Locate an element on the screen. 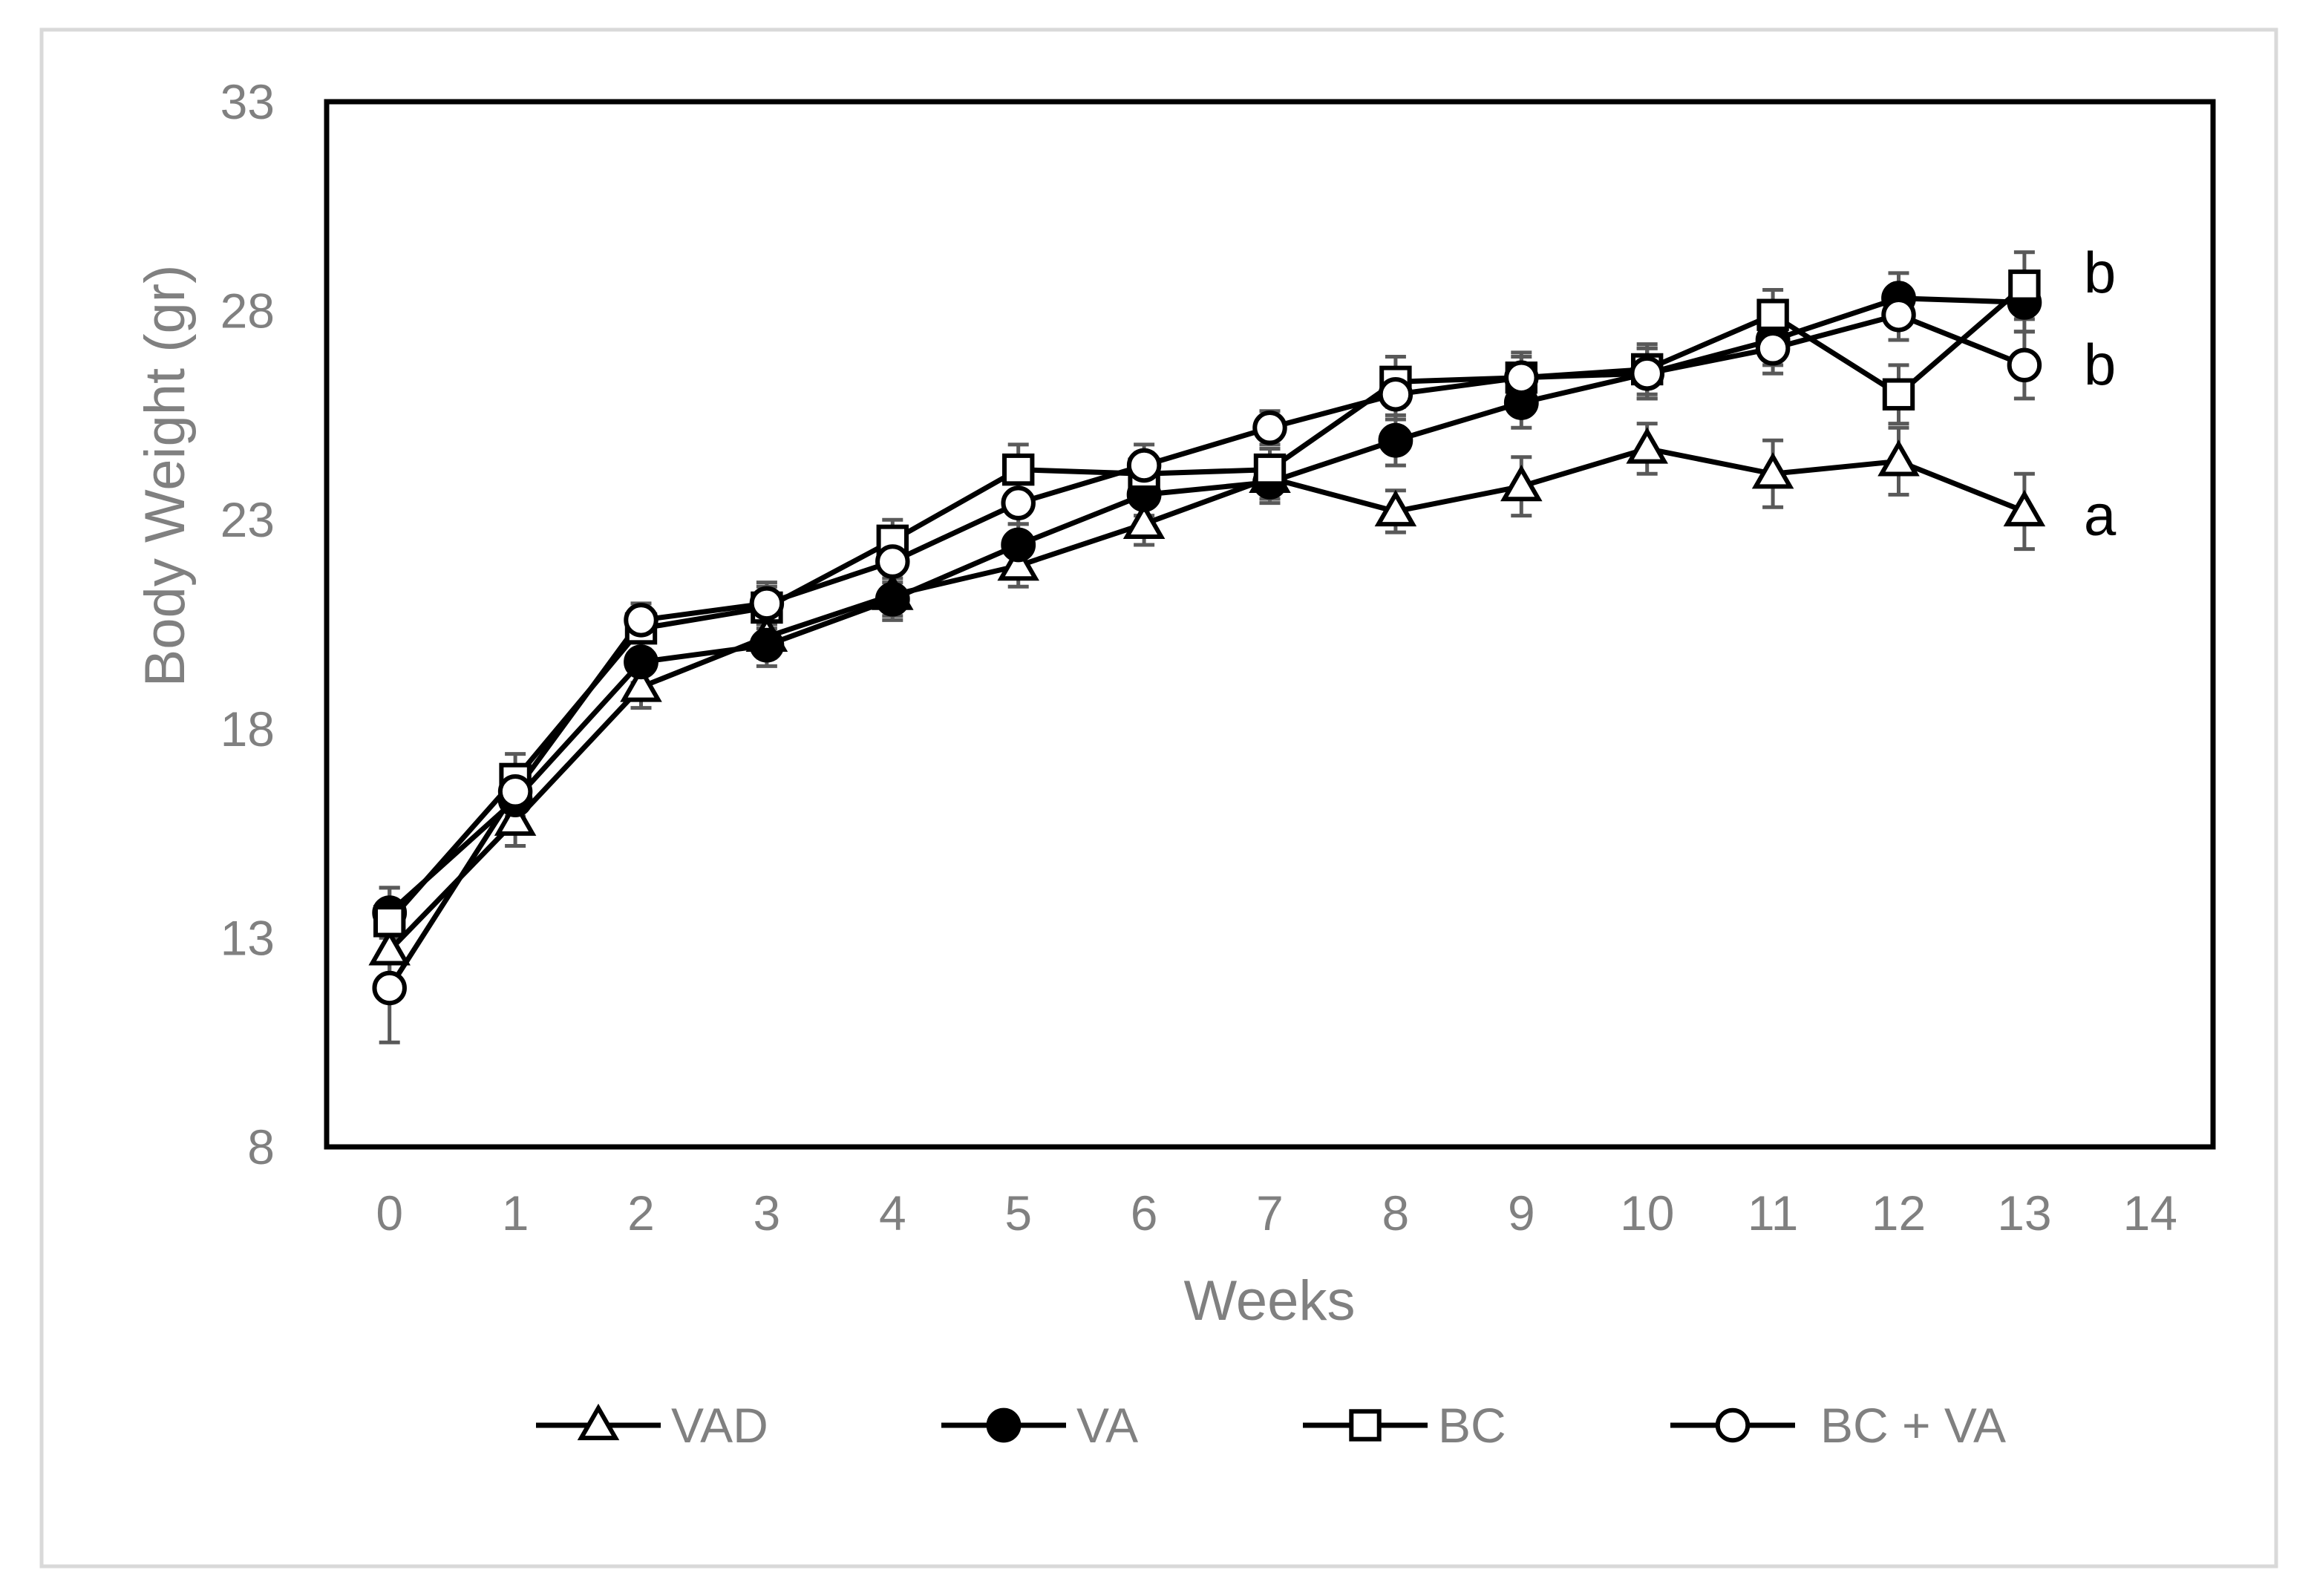  x-tick-label: 11 is located at coordinates (1773, 1213).